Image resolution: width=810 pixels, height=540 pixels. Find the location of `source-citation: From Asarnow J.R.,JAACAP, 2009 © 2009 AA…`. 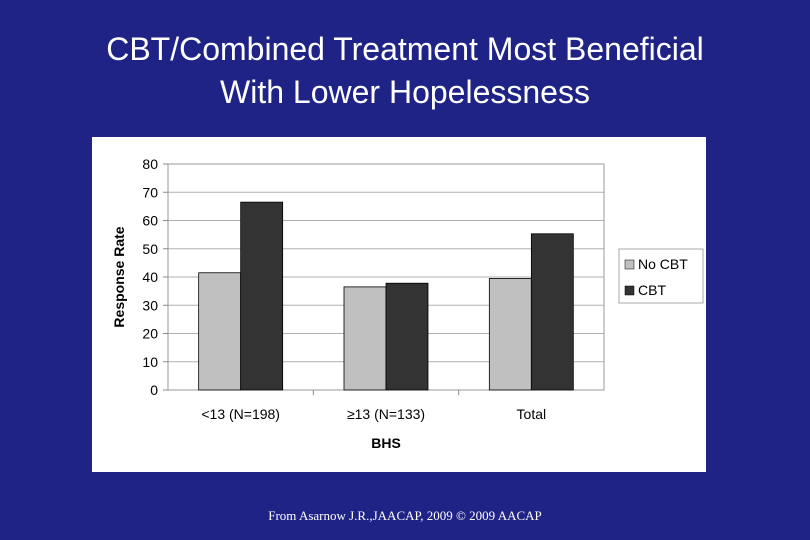

source-citation: From Asarnow J.R.,JAACAP, 2009 © 2009 AA… is located at coordinates (405, 515).